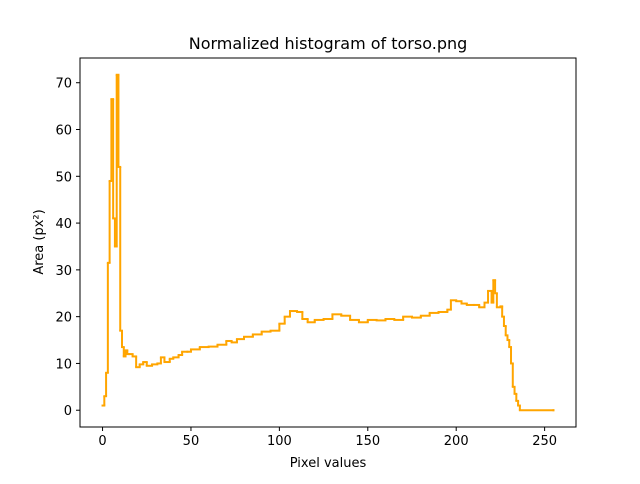 The image size is (640, 484). What do you see at coordinates (456, 441) in the screenshot?
I see `x-tick-label: 200` at bounding box center [456, 441].